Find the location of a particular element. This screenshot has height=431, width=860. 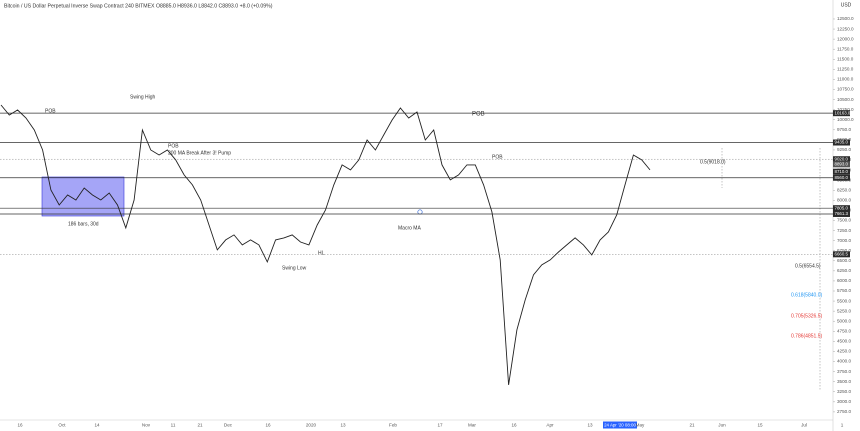

annotation: Swing Low is located at coordinates (294, 268).